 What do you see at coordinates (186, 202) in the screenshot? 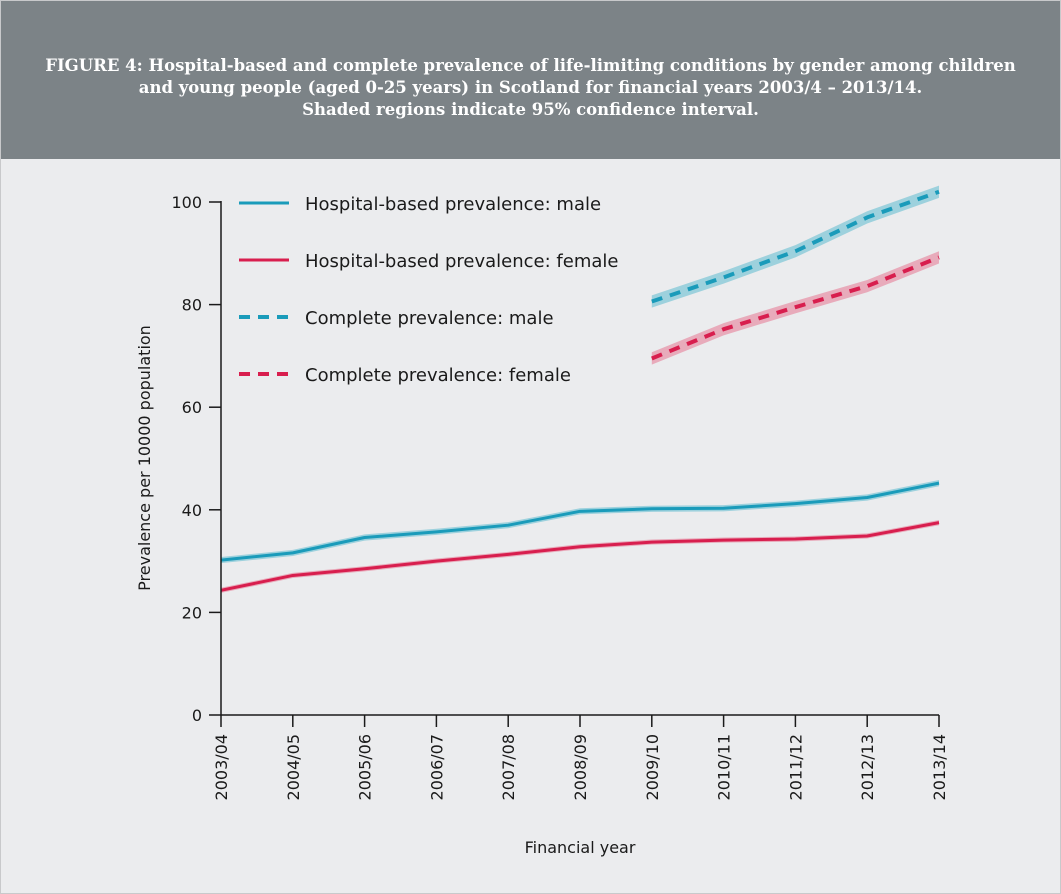
I see `y-tick-label: 100` at bounding box center [186, 202].